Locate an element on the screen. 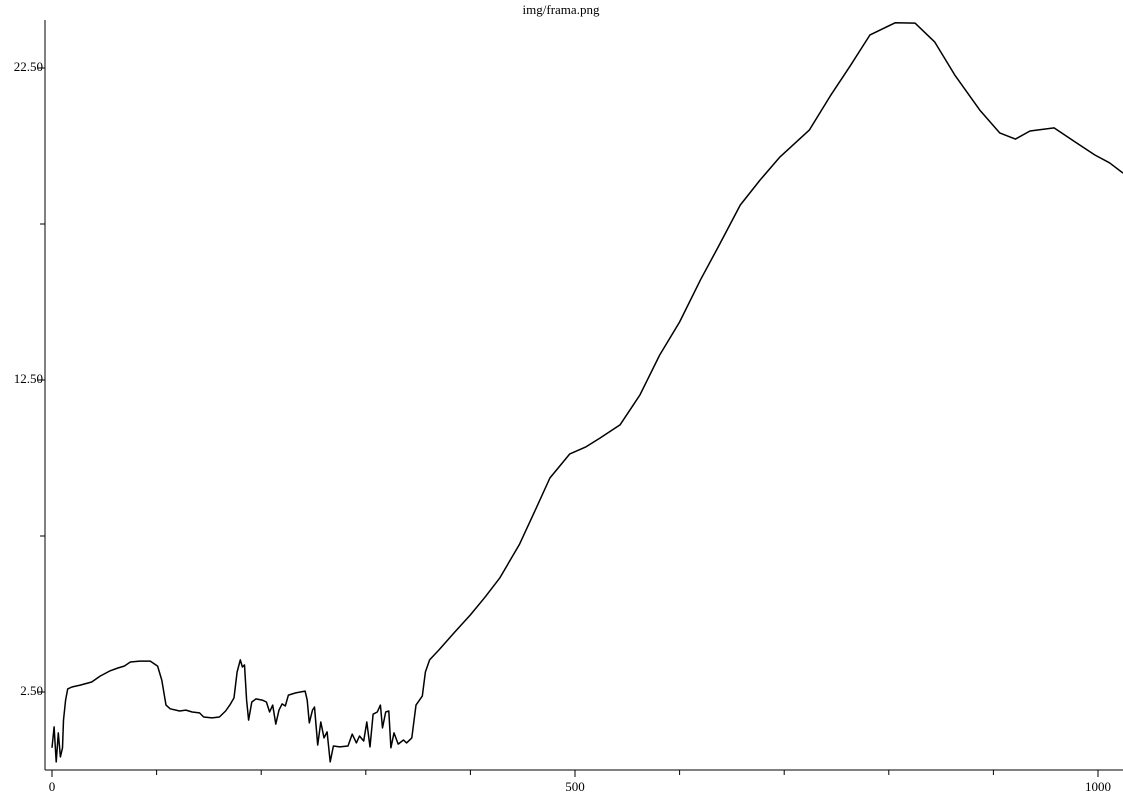 The height and width of the screenshot is (794, 1123). y-tick-label: 2.50 is located at coordinates (31, 690).